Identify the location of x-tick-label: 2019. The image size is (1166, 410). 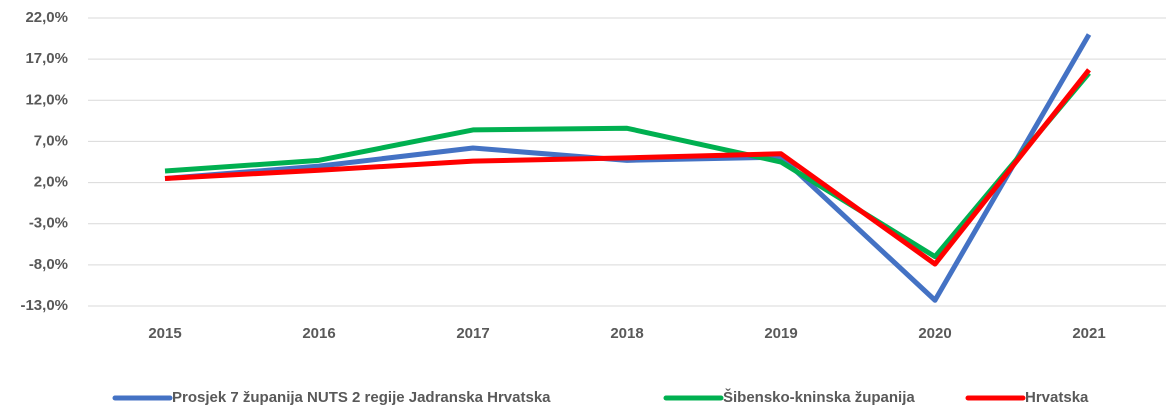
(780, 333).